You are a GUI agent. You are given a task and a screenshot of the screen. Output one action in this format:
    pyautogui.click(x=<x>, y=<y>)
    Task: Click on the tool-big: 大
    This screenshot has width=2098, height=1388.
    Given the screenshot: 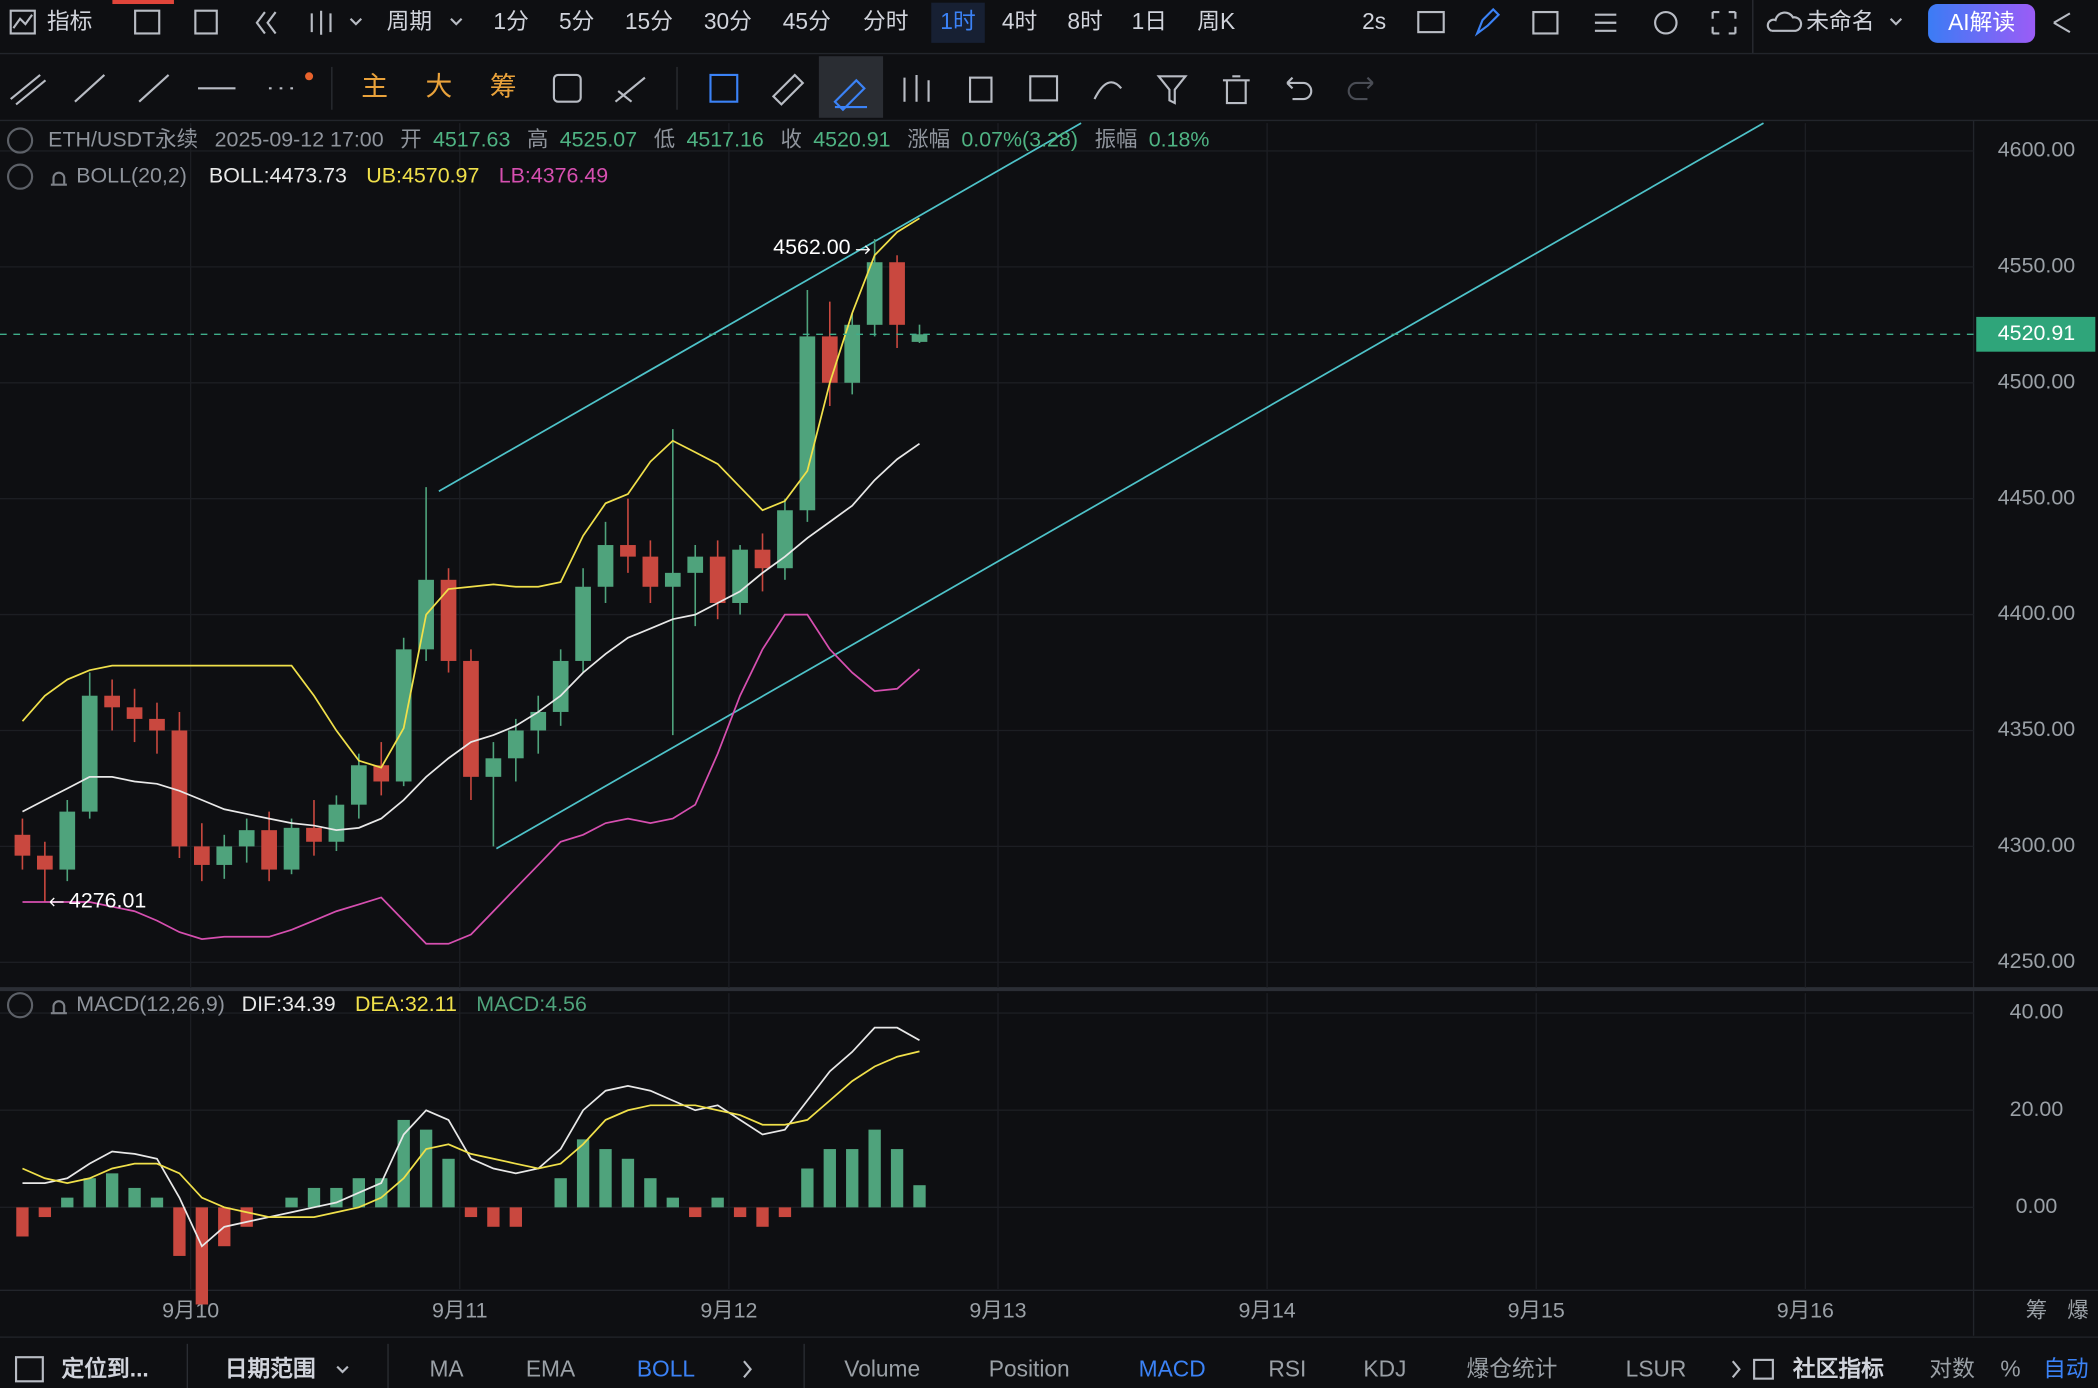 What is the action you would take?
    pyautogui.click(x=438, y=86)
    